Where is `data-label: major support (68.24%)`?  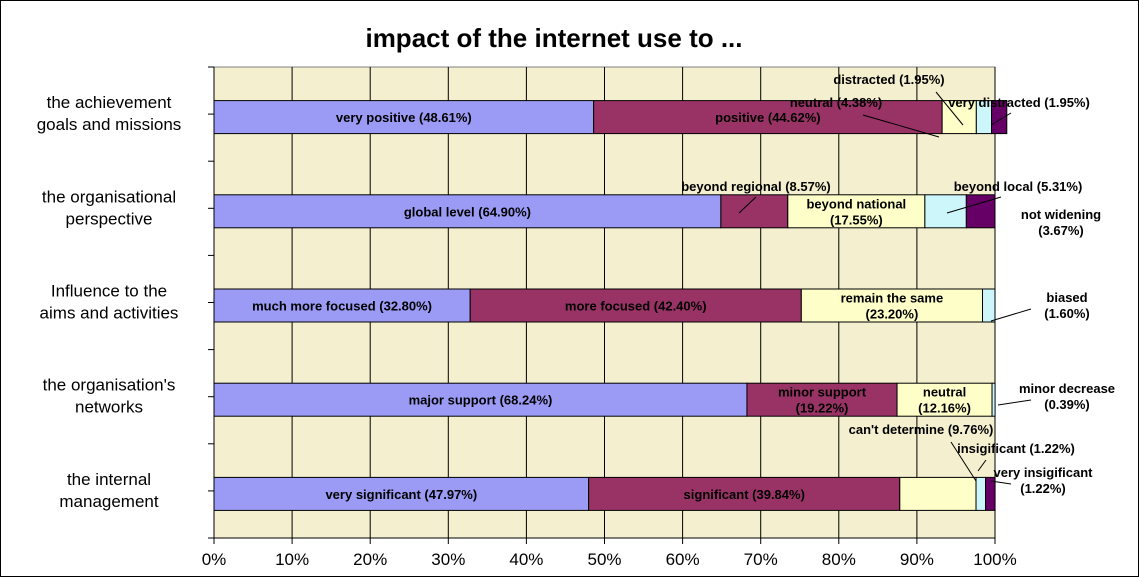 data-label: major support (68.24%) is located at coordinates (481, 400).